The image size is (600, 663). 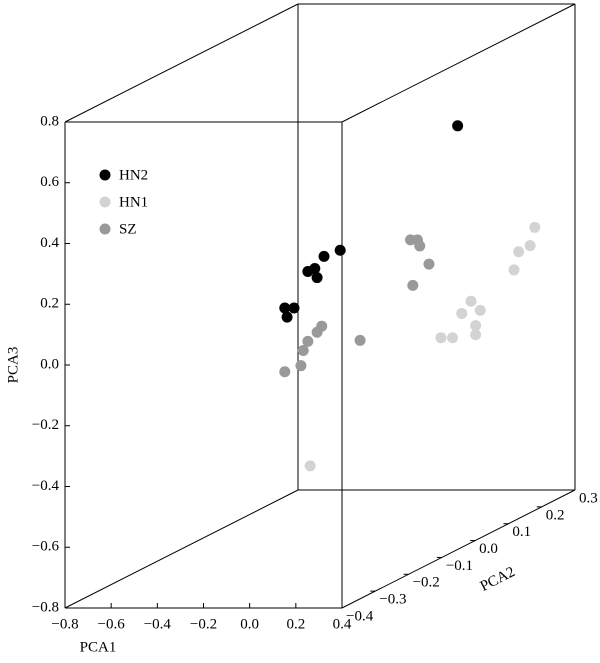 I want to click on y-tick-label: 0.1, so click(x=521, y=532).